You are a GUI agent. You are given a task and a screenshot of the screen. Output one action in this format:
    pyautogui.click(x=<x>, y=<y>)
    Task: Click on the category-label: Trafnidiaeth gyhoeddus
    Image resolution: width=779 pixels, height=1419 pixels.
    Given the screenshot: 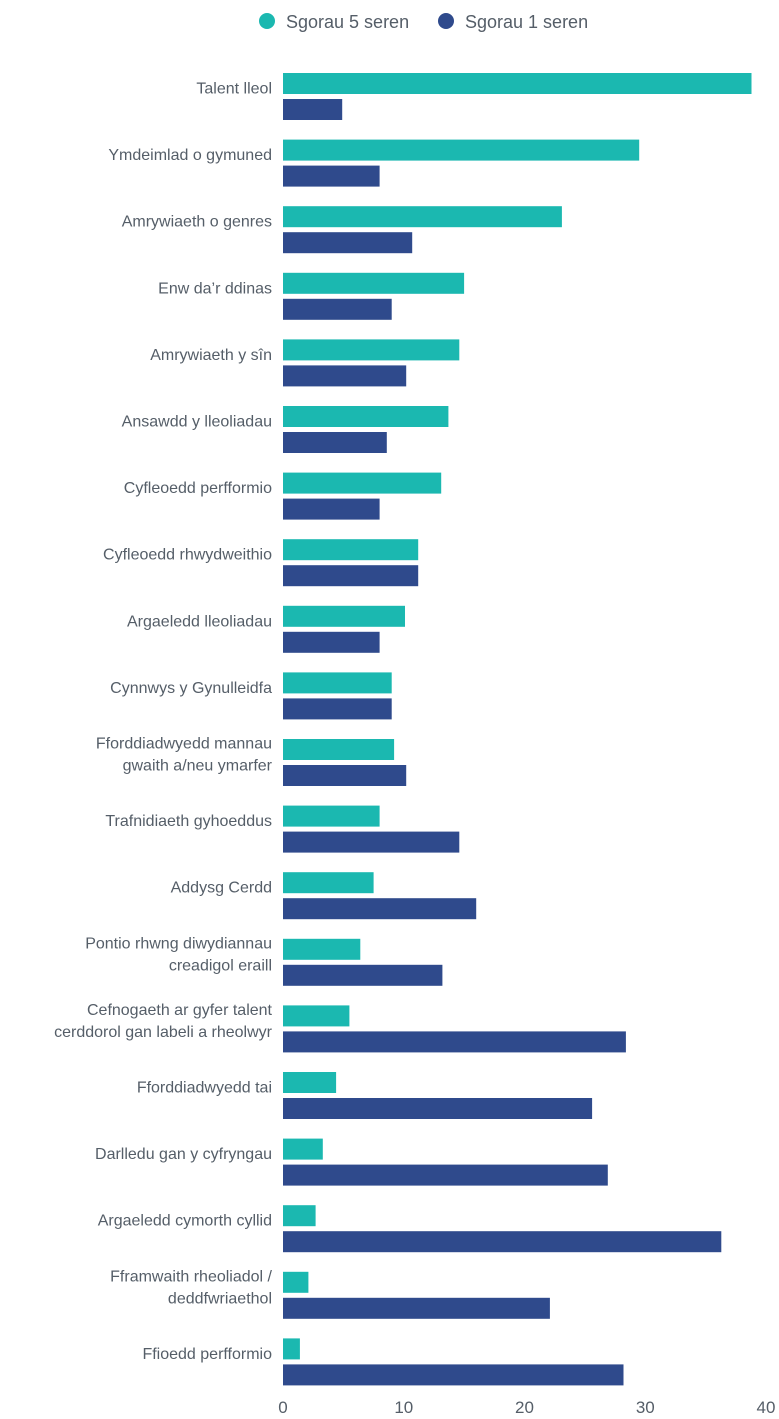 What is the action you would take?
    pyautogui.click(x=188, y=821)
    